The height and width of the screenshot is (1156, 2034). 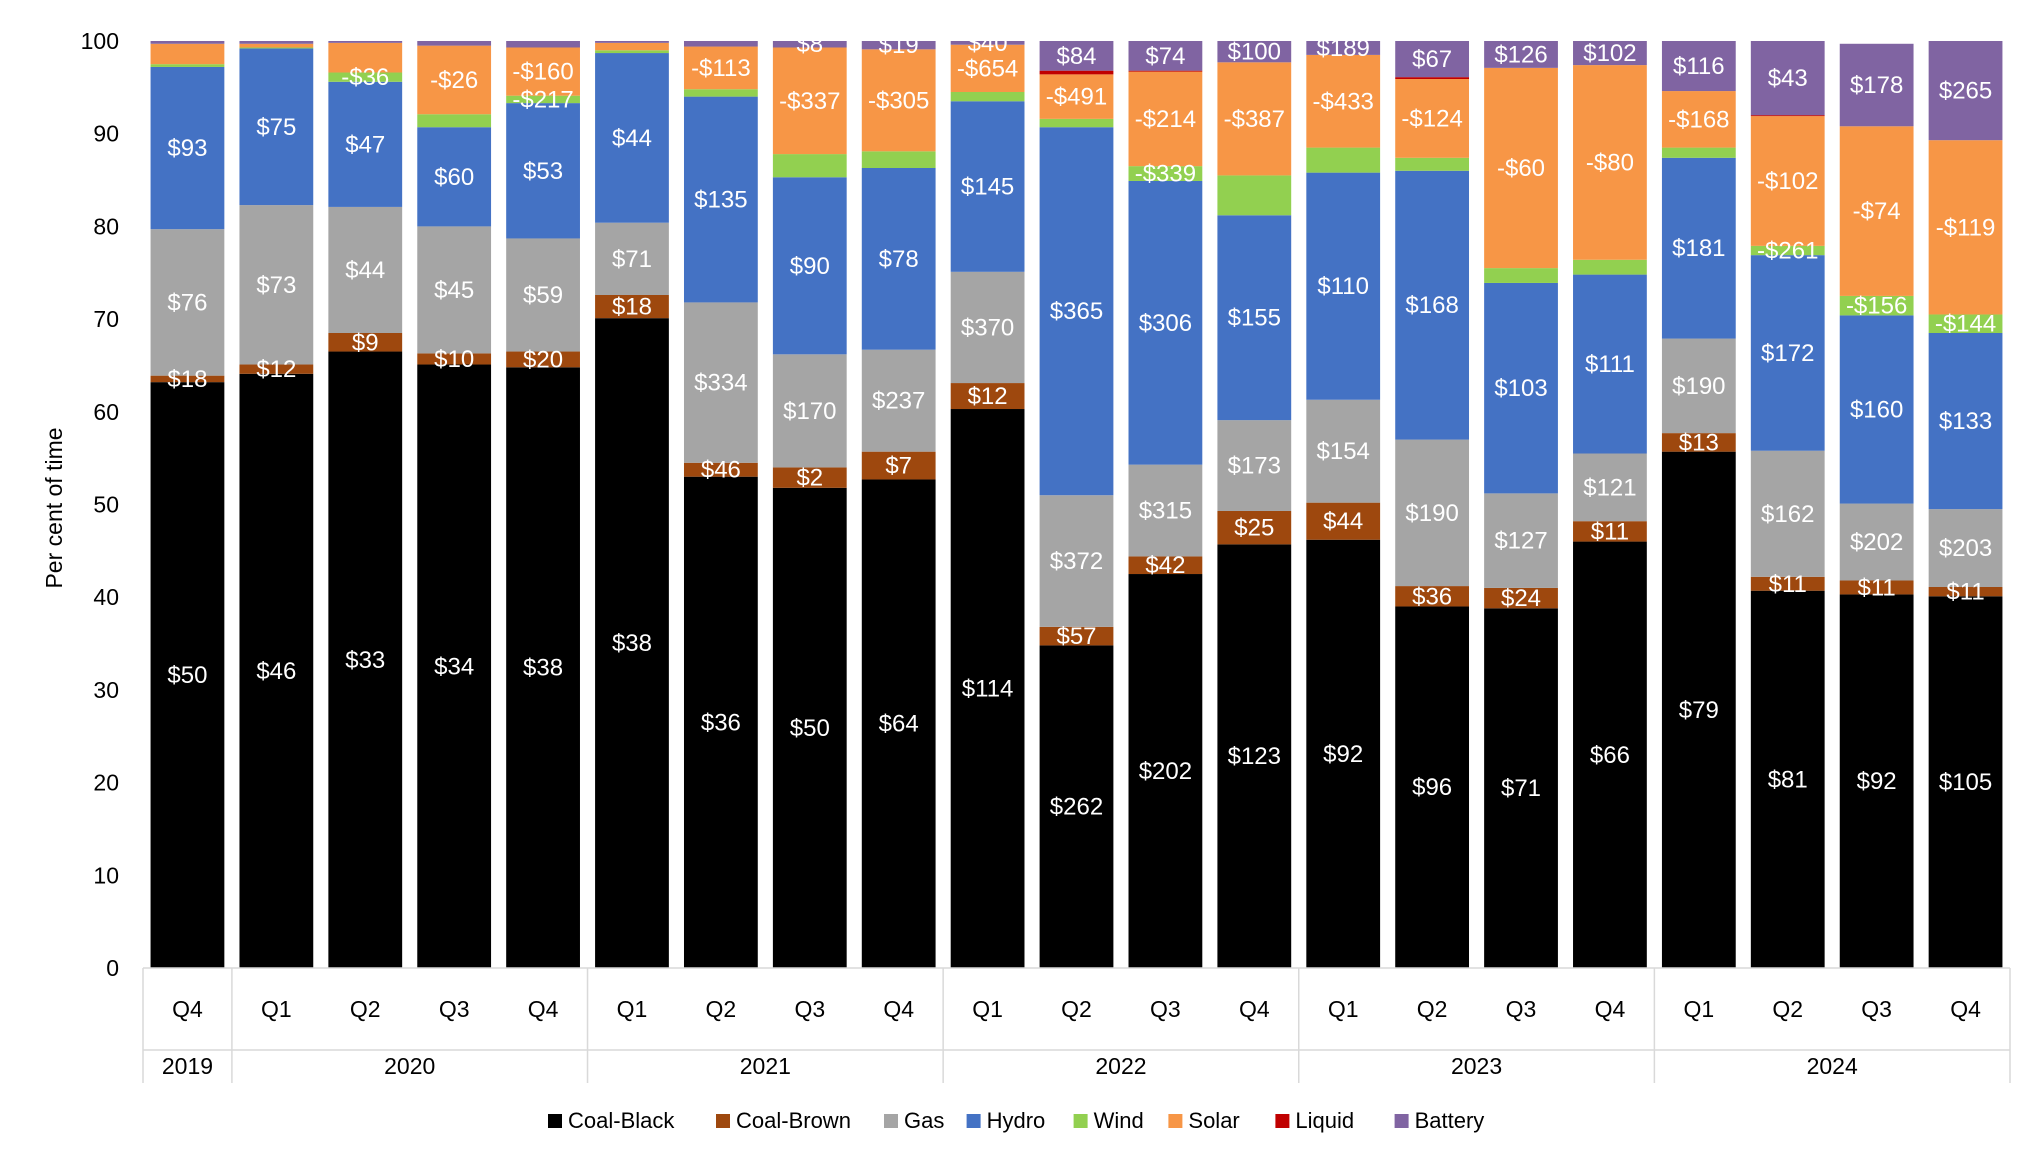 I want to click on data-label-gas: $203, so click(x=1965, y=548).